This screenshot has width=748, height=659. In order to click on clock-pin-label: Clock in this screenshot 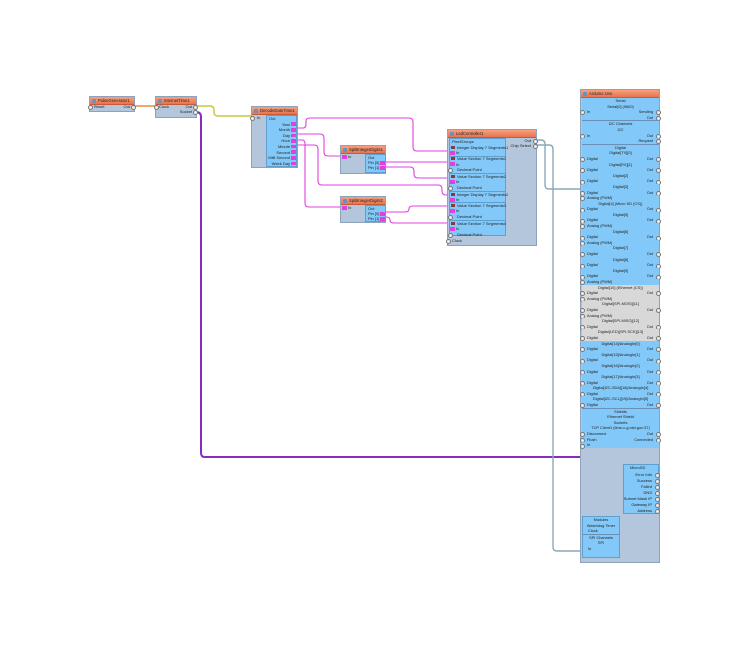, I will do `click(164, 106)`.